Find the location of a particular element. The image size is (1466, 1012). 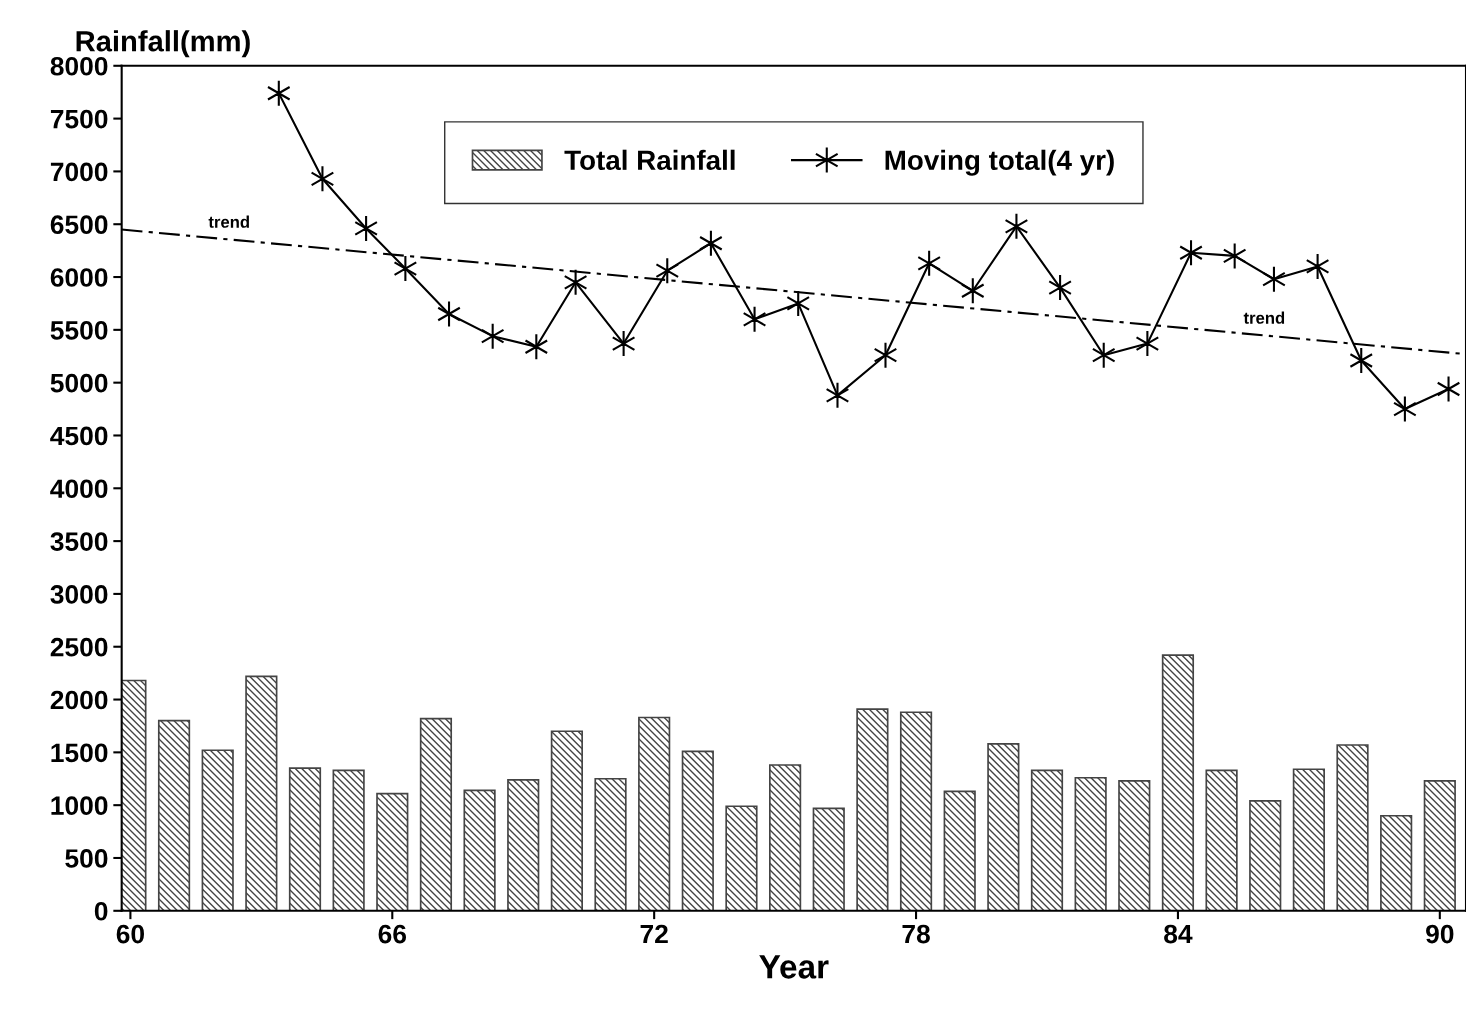

legend-label: Total Rainfall is located at coordinates (649, 160).